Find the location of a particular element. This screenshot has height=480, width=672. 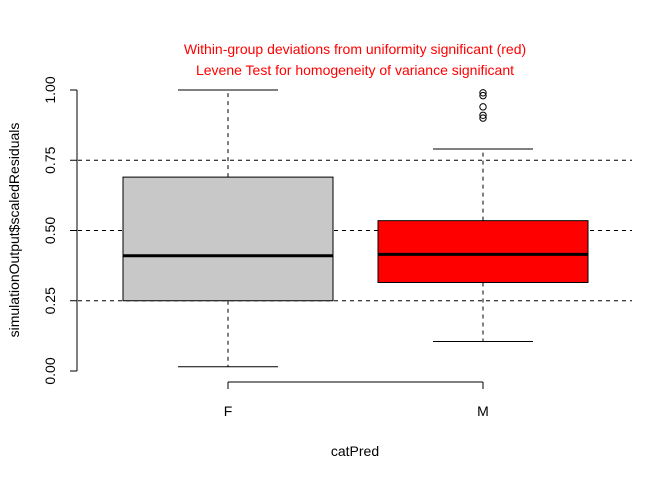

x-axis-label: catPred is located at coordinates (355, 451).